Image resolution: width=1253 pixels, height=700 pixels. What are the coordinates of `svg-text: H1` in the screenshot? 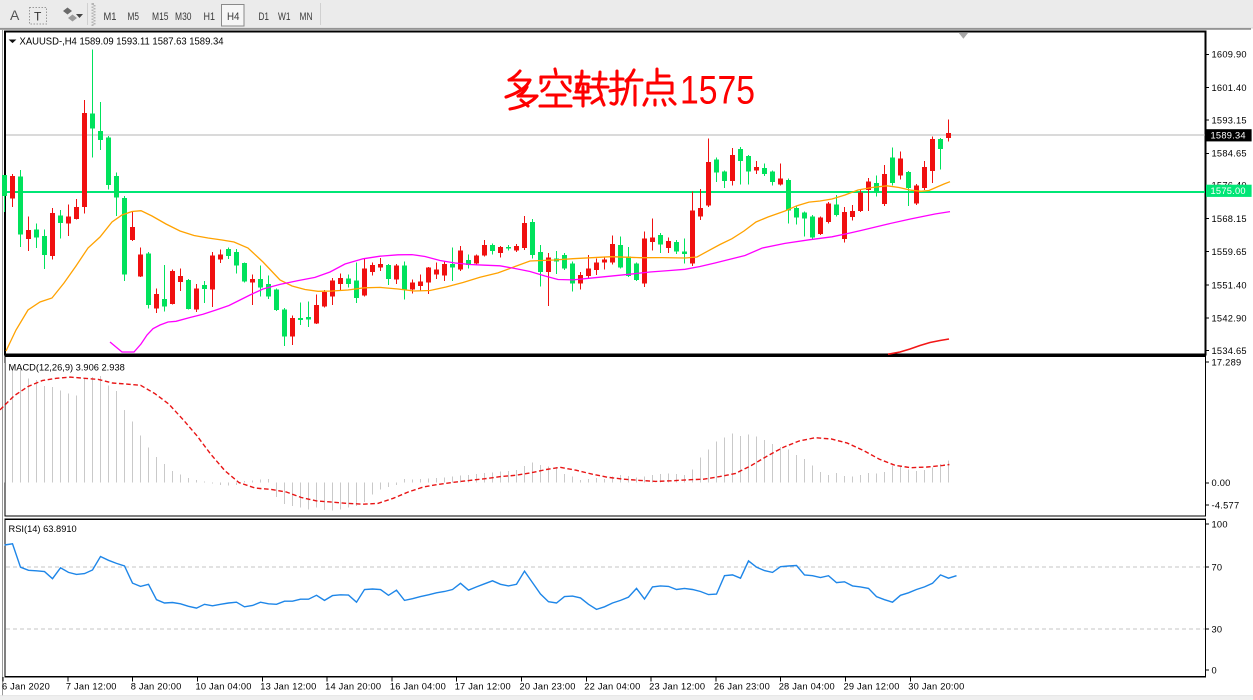 It's located at (210, 17).